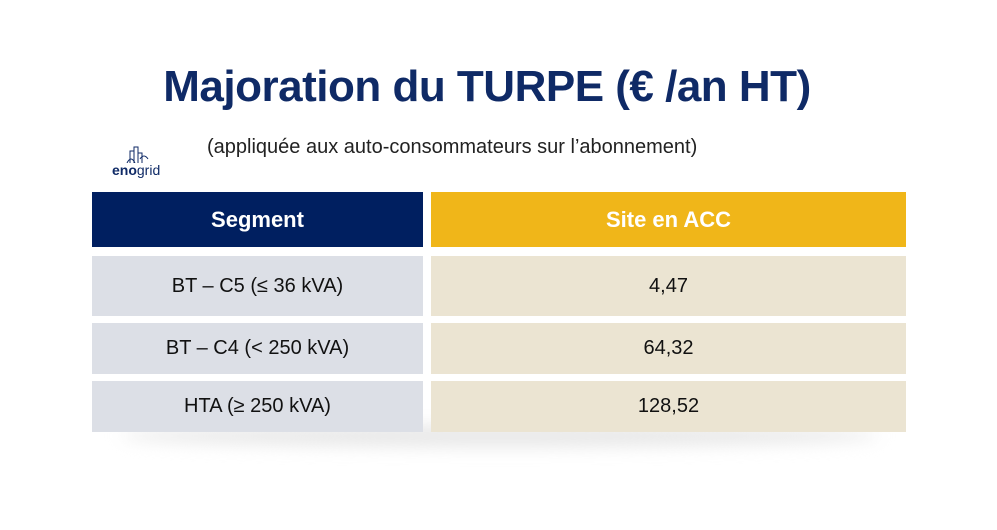  Describe the element at coordinates (257, 348) in the screenshot. I see `row-segment: BT – C4 (< 250 kVA)` at that location.